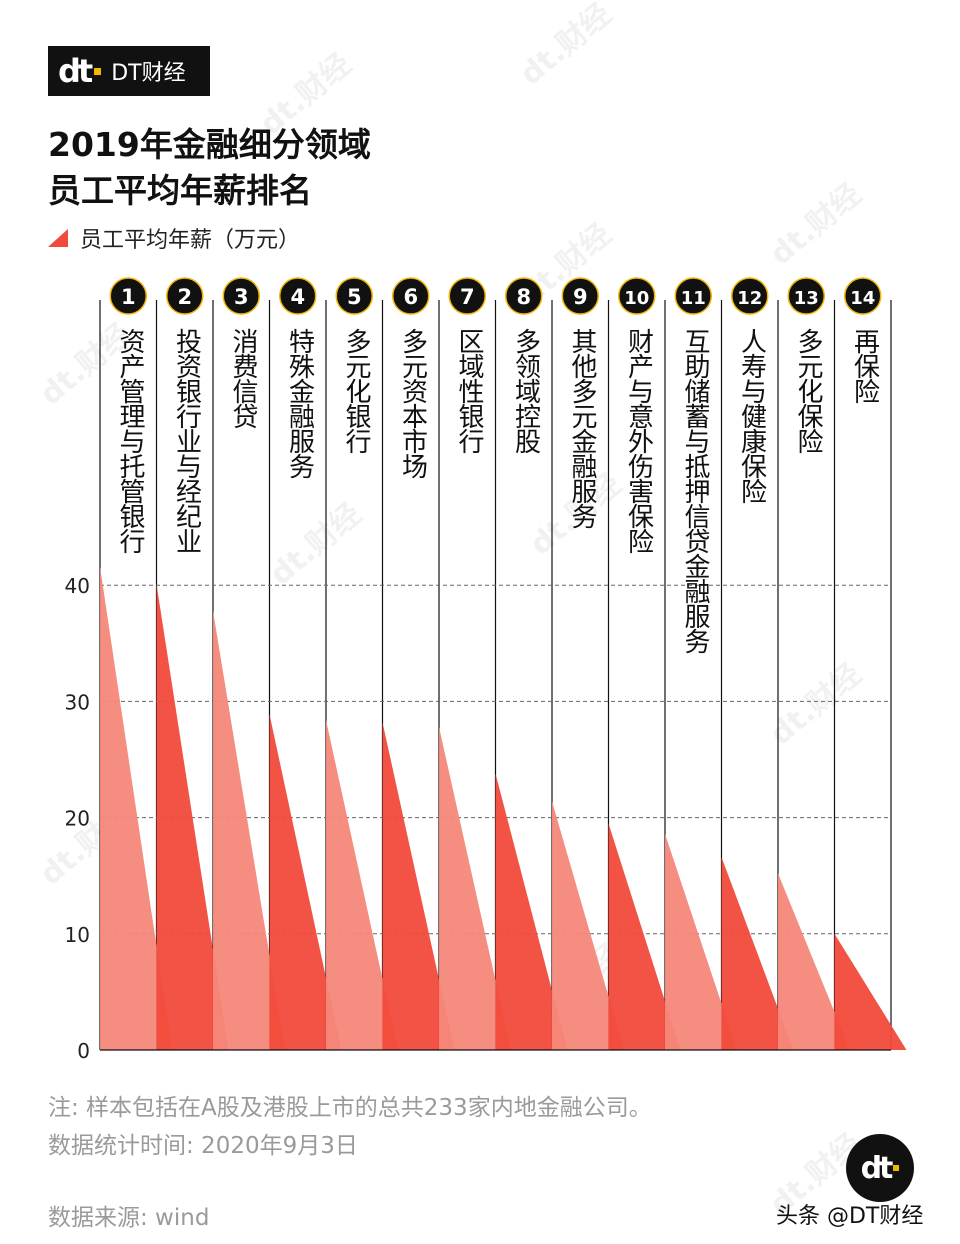 This screenshot has height=1244, width=960. I want to click on y-tick-label: 30, so click(77, 702).